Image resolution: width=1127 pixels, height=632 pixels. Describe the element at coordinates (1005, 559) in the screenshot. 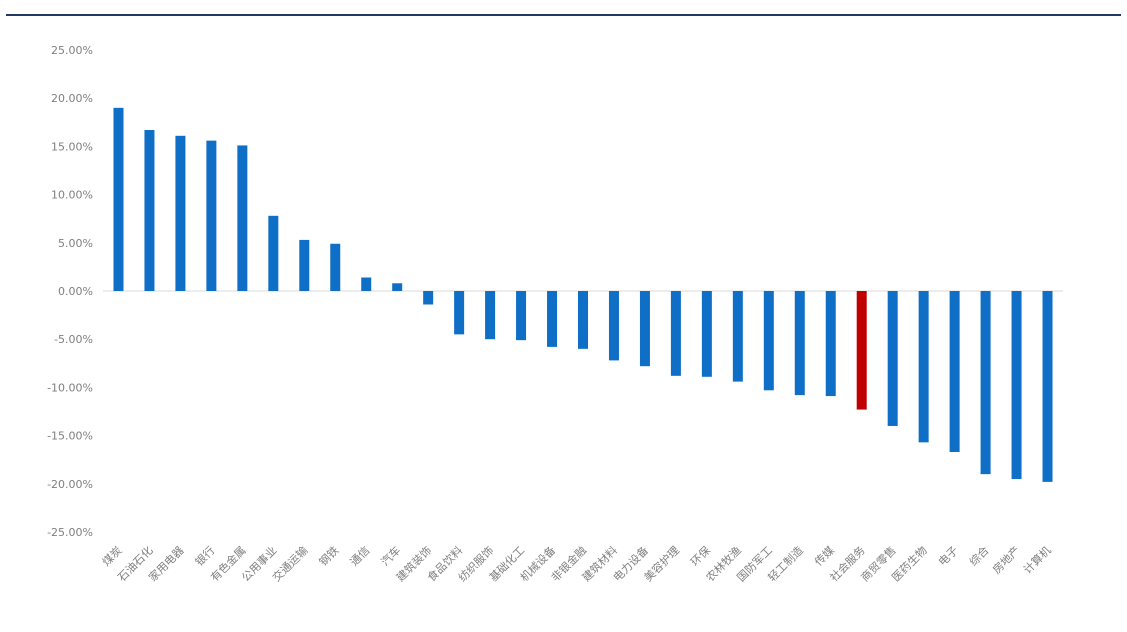

I see `x-category-label: 房地产` at that location.